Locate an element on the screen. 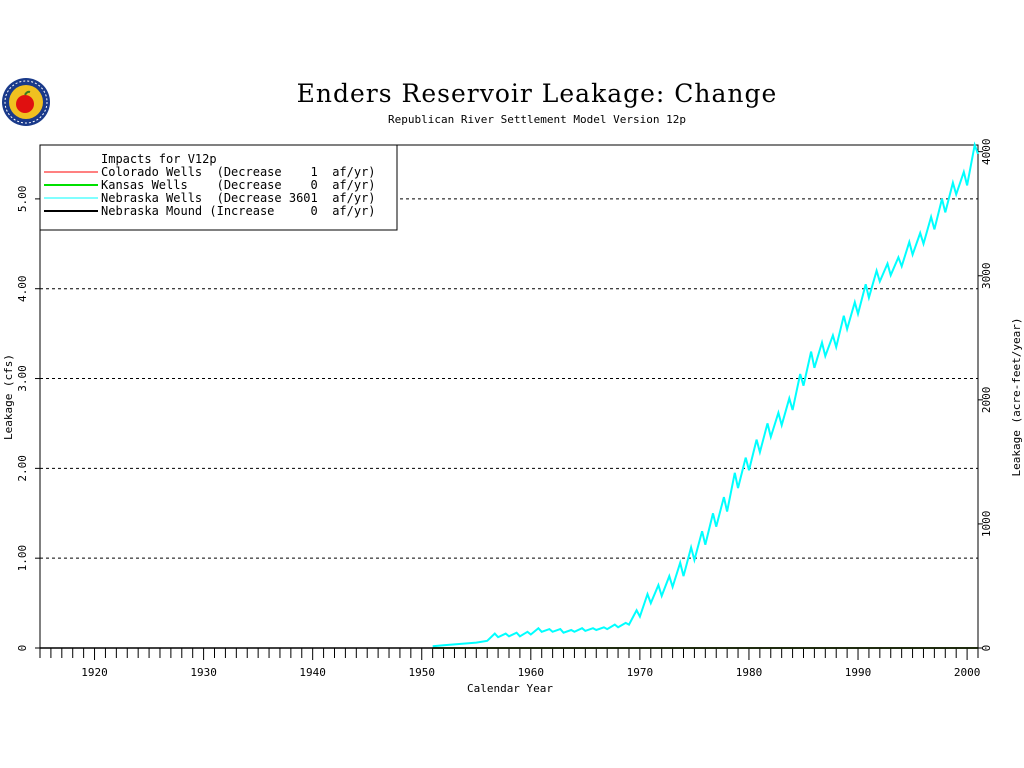  legend-entry: Colorado Wells (Decrease 1 af/yr) is located at coordinates (238, 172).